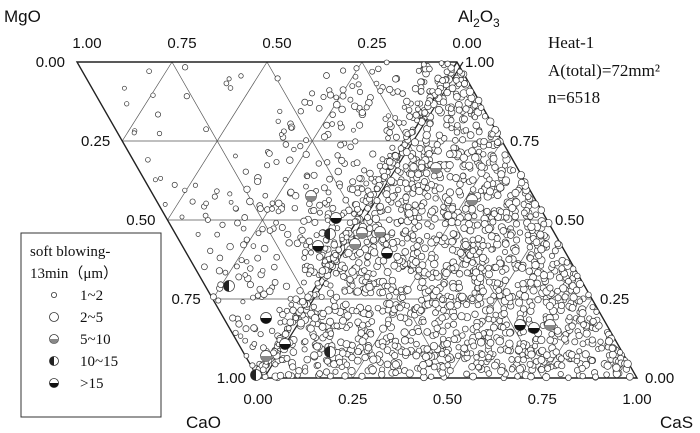 The width and height of the screenshot is (700, 433). What do you see at coordinates (222, 224) in the screenshot?
I see `data-point-1925` at bounding box center [222, 224].